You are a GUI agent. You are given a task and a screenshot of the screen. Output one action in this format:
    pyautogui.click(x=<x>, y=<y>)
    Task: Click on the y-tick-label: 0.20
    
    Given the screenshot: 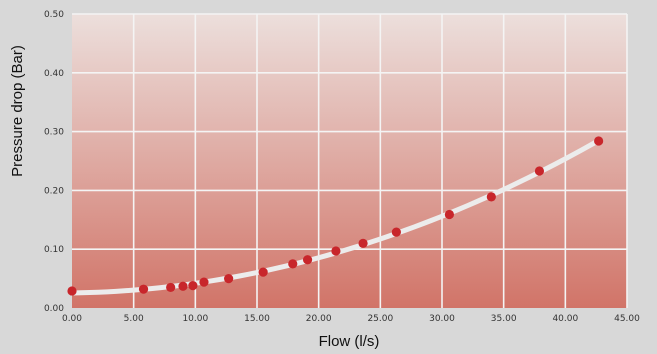 What is the action you would take?
    pyautogui.click(x=54, y=191)
    